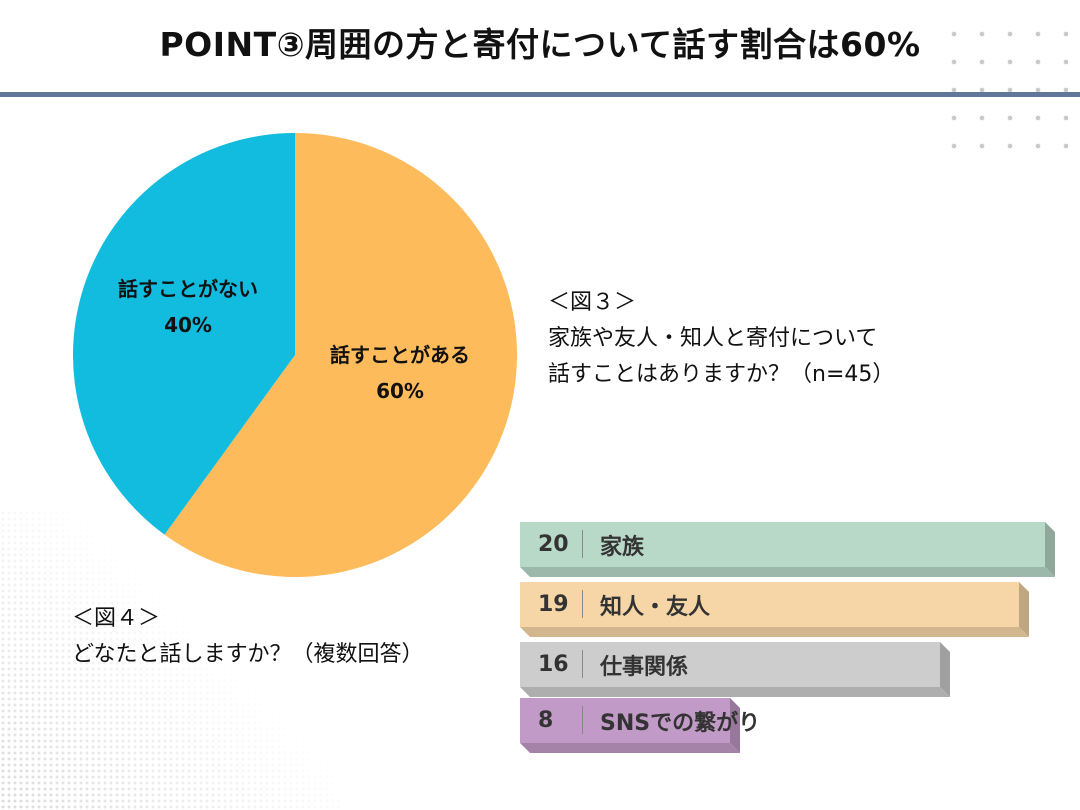  What do you see at coordinates (248, 654) in the screenshot?
I see `figure4-caption-line: どなたと話しますか？（複数回答）` at bounding box center [248, 654].